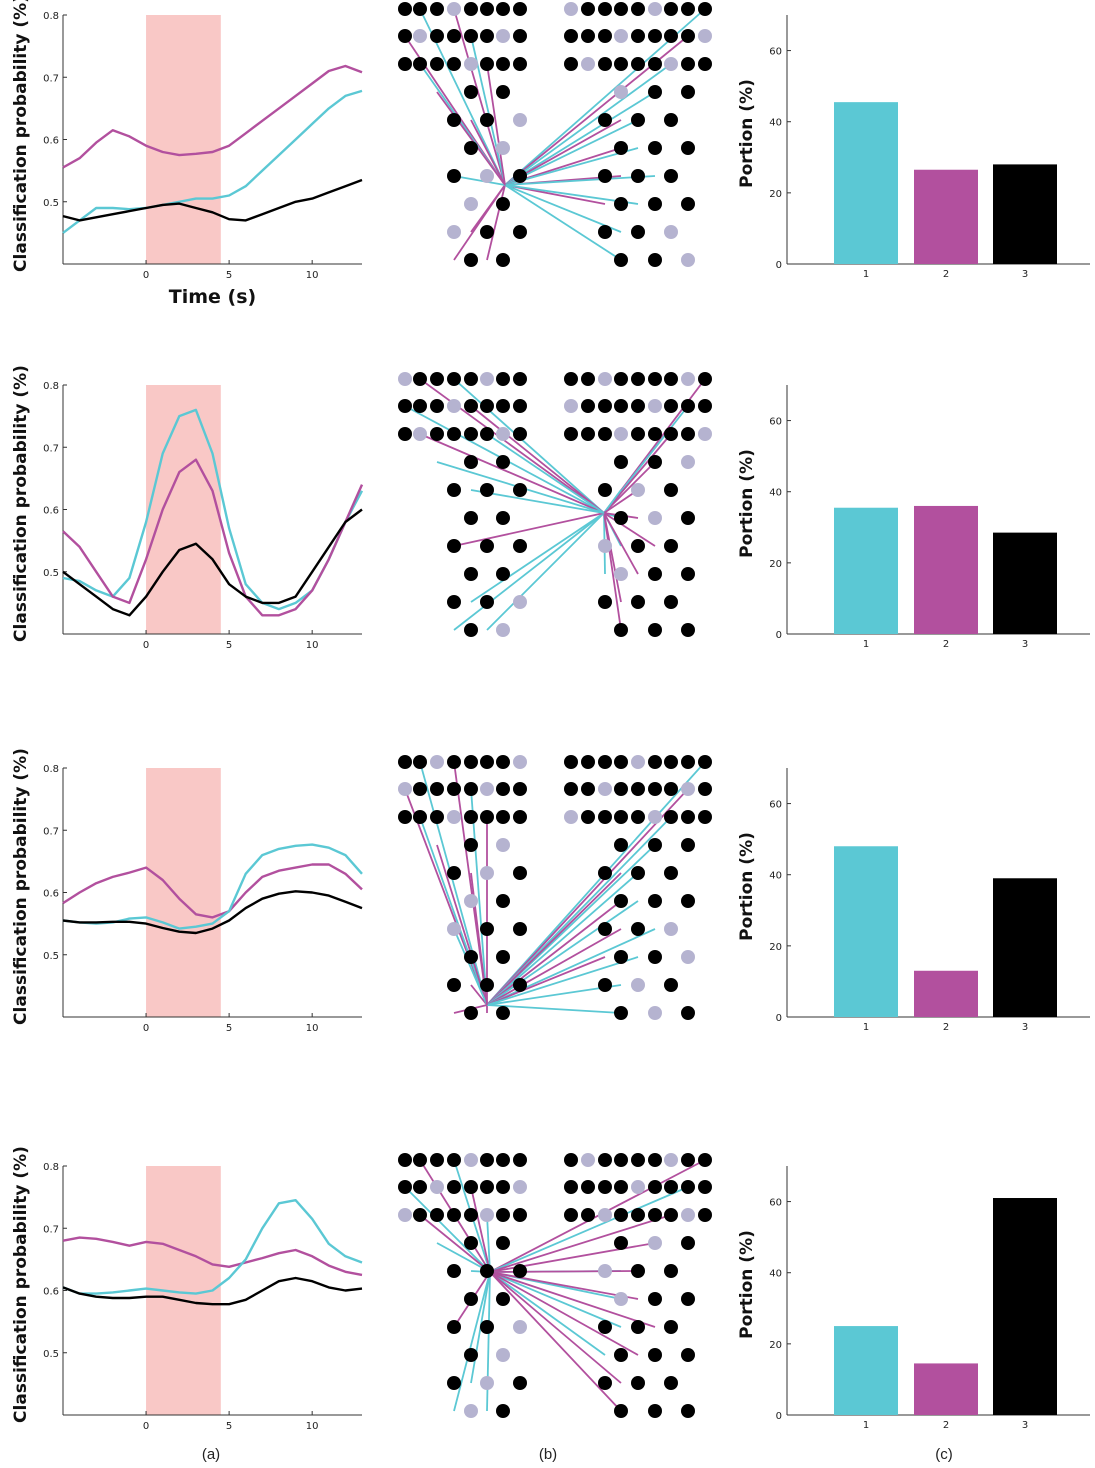 This screenshot has width=1095, height=1468. What do you see at coordinates (51, 1292) in the screenshot?
I see `y-tick-label: 0.6` at bounding box center [51, 1292].